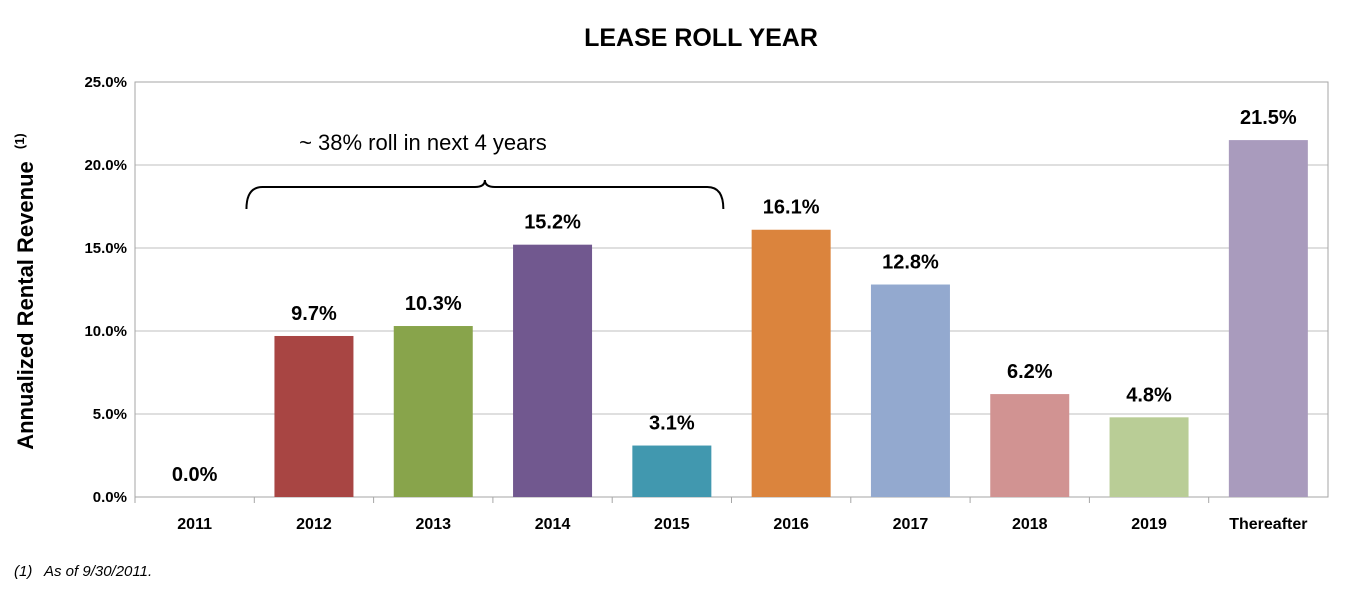 This screenshot has height=592, width=1351. I want to click on x-tick-label: Thereafter, so click(1268, 524).